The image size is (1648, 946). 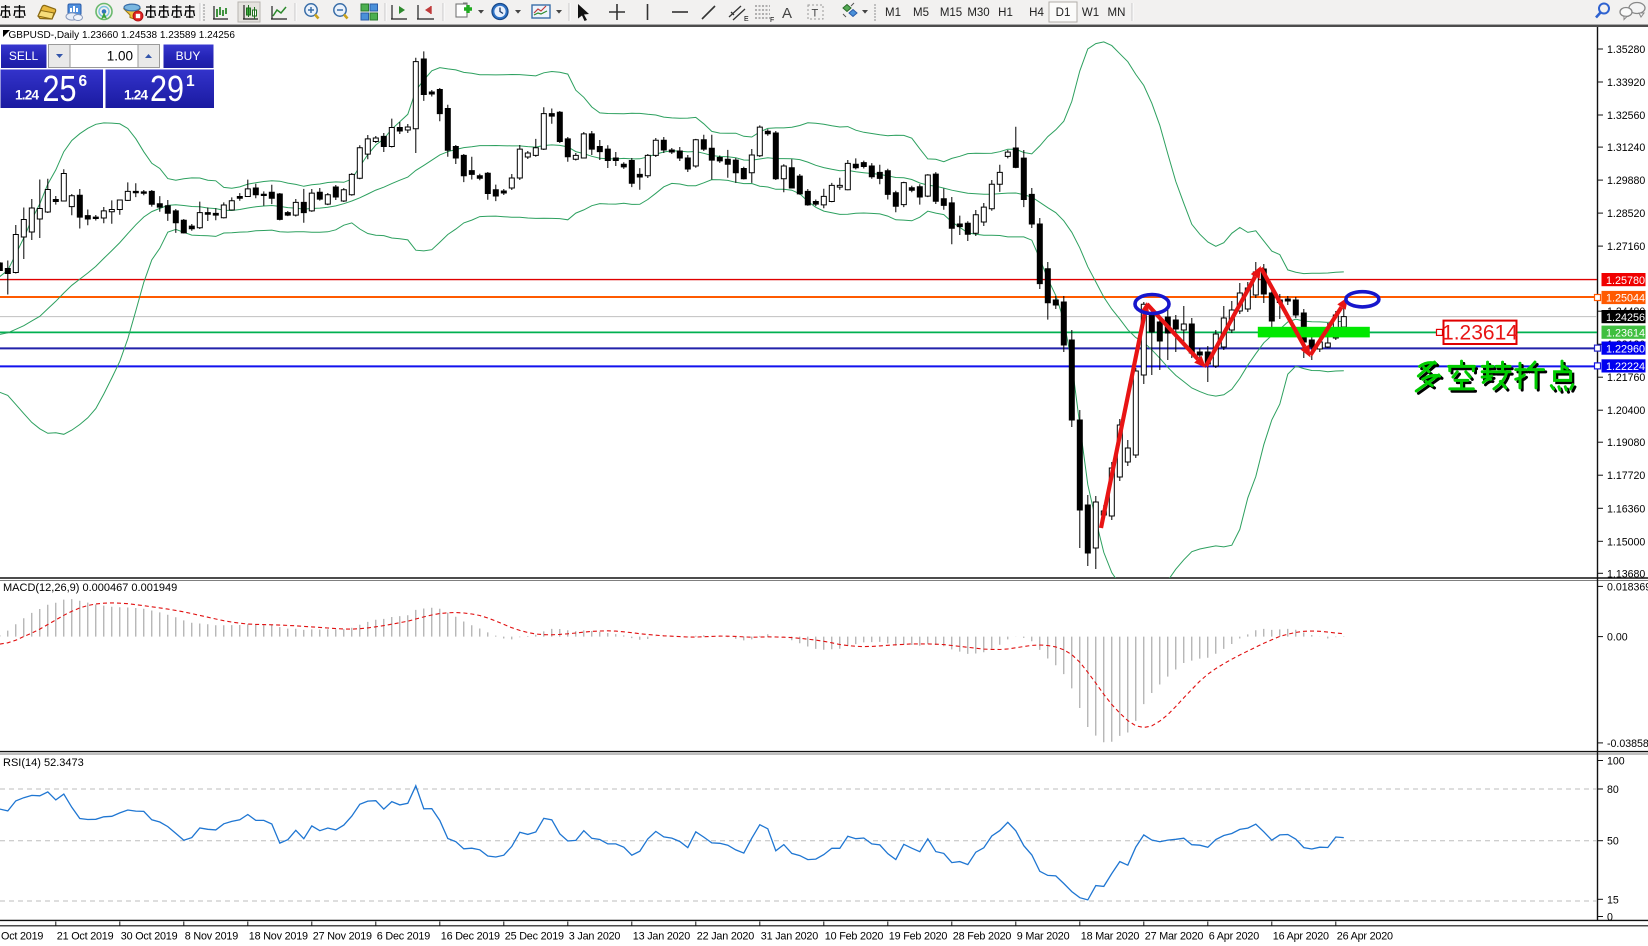 What do you see at coordinates (470, 937) in the screenshot?
I see `svg-text: 16 Dec 2019` at bounding box center [470, 937].